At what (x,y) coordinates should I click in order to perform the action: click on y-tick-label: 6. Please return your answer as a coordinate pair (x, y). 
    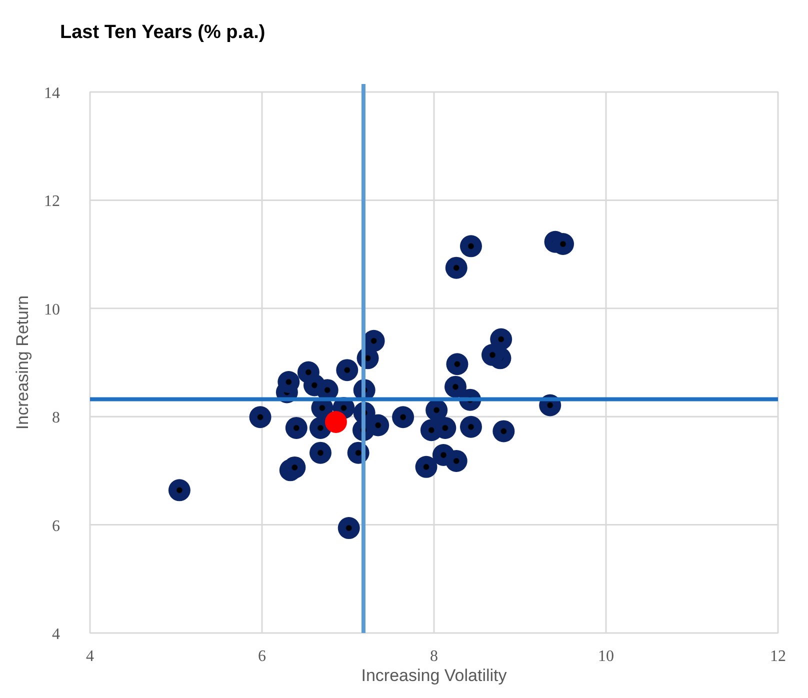
    Looking at the image, I should click on (56, 526).